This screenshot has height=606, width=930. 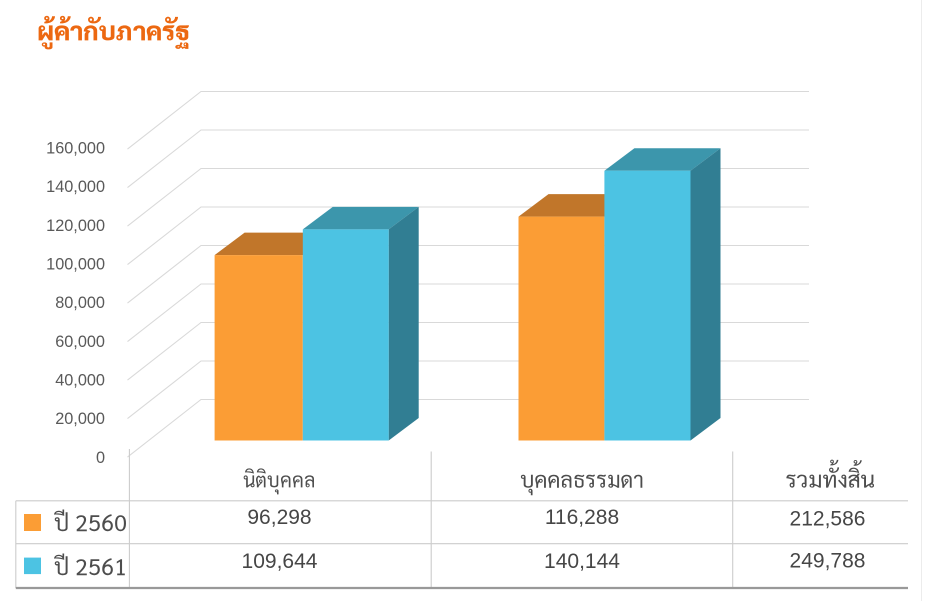 What do you see at coordinates (582, 561) in the screenshot?
I see `svg-text: 140,144` at bounding box center [582, 561].